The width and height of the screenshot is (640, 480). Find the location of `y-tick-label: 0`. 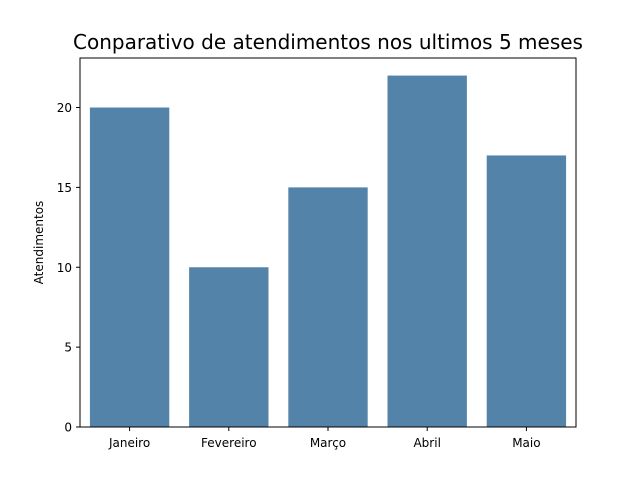

y-tick-label: 0 is located at coordinates (68, 428).